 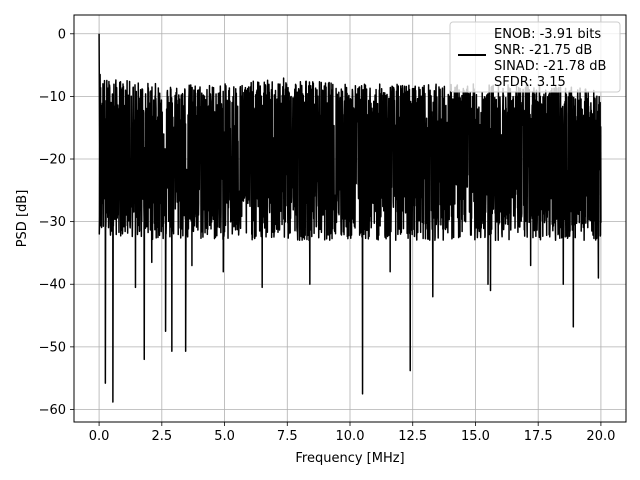 What do you see at coordinates (161, 436) in the screenshot?
I see `x-tick-label: 2.5` at bounding box center [161, 436].